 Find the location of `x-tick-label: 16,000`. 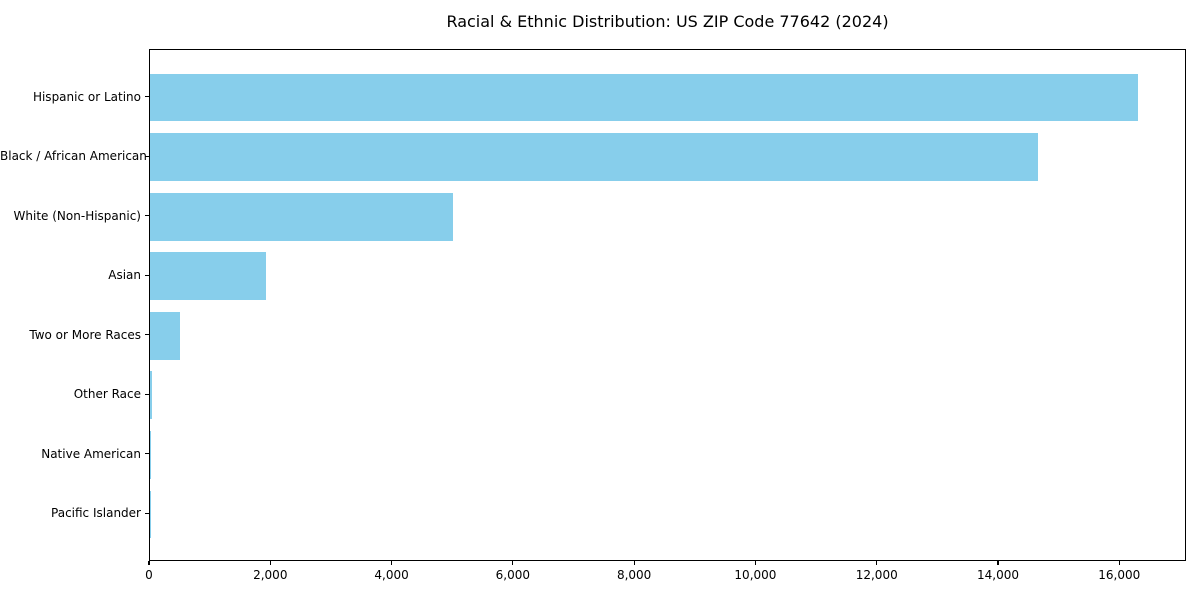

x-tick-label: 16,000 is located at coordinates (1119, 575).